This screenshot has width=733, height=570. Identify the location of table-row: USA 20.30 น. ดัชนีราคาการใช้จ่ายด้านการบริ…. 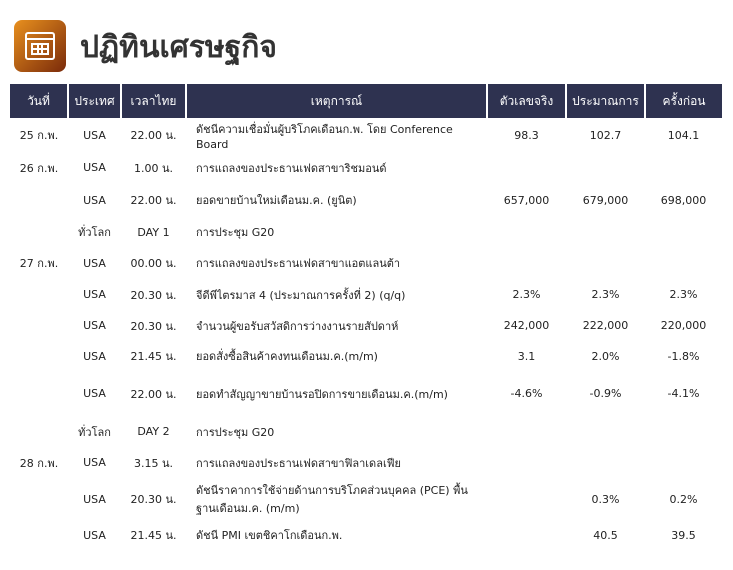
(366, 499).